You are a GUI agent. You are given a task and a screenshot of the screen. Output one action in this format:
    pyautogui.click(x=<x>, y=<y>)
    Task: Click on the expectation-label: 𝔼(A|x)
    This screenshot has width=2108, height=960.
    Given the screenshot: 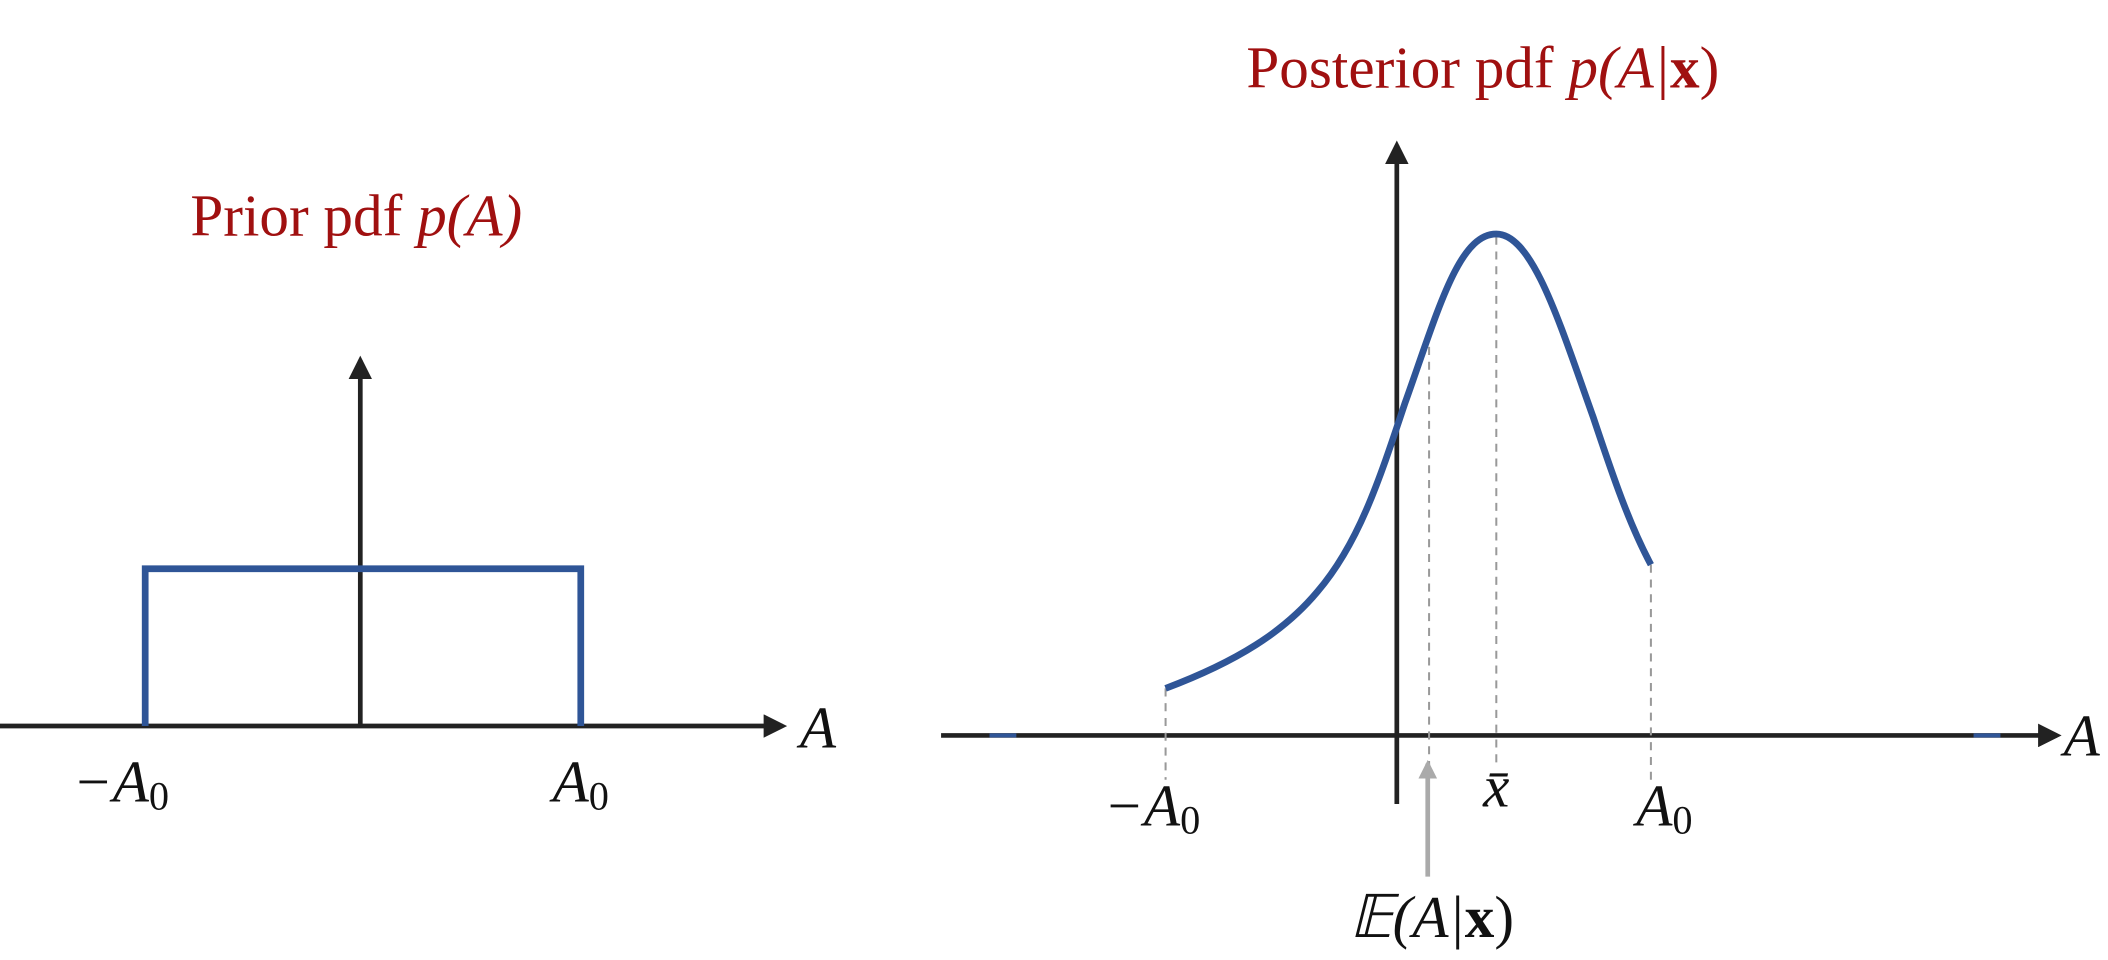 What is the action you would take?
    pyautogui.click(x=1432, y=917)
    